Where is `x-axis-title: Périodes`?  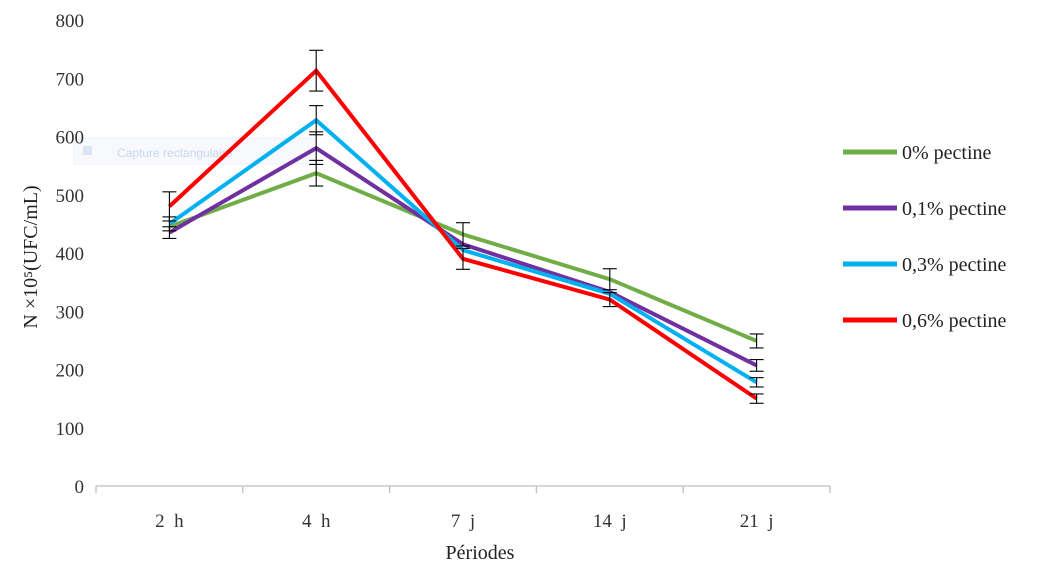
x-axis-title: Périodes is located at coordinates (480, 553).